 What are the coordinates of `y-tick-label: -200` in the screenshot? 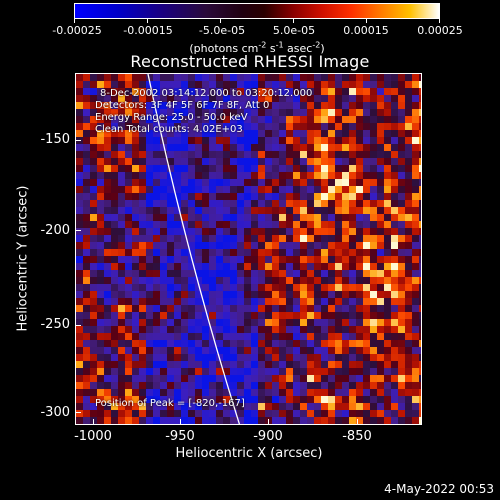 It's located at (55, 230).